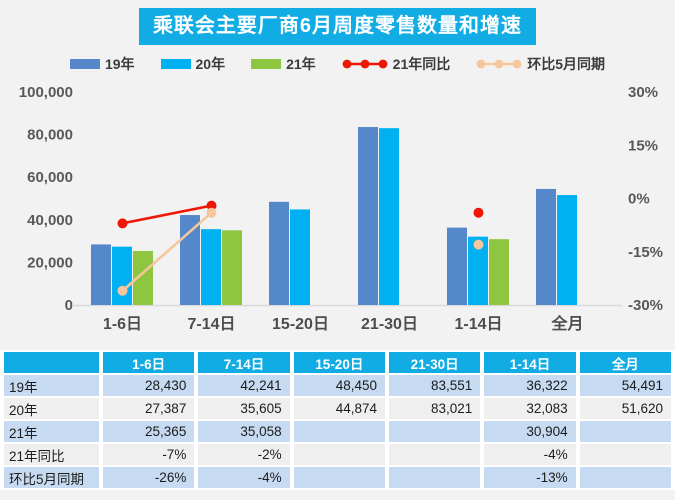 Image resolution: width=675 pixels, height=500 pixels. What do you see at coordinates (434, 408) in the screenshot?
I see `table-cell: 83,021` at bounding box center [434, 408].